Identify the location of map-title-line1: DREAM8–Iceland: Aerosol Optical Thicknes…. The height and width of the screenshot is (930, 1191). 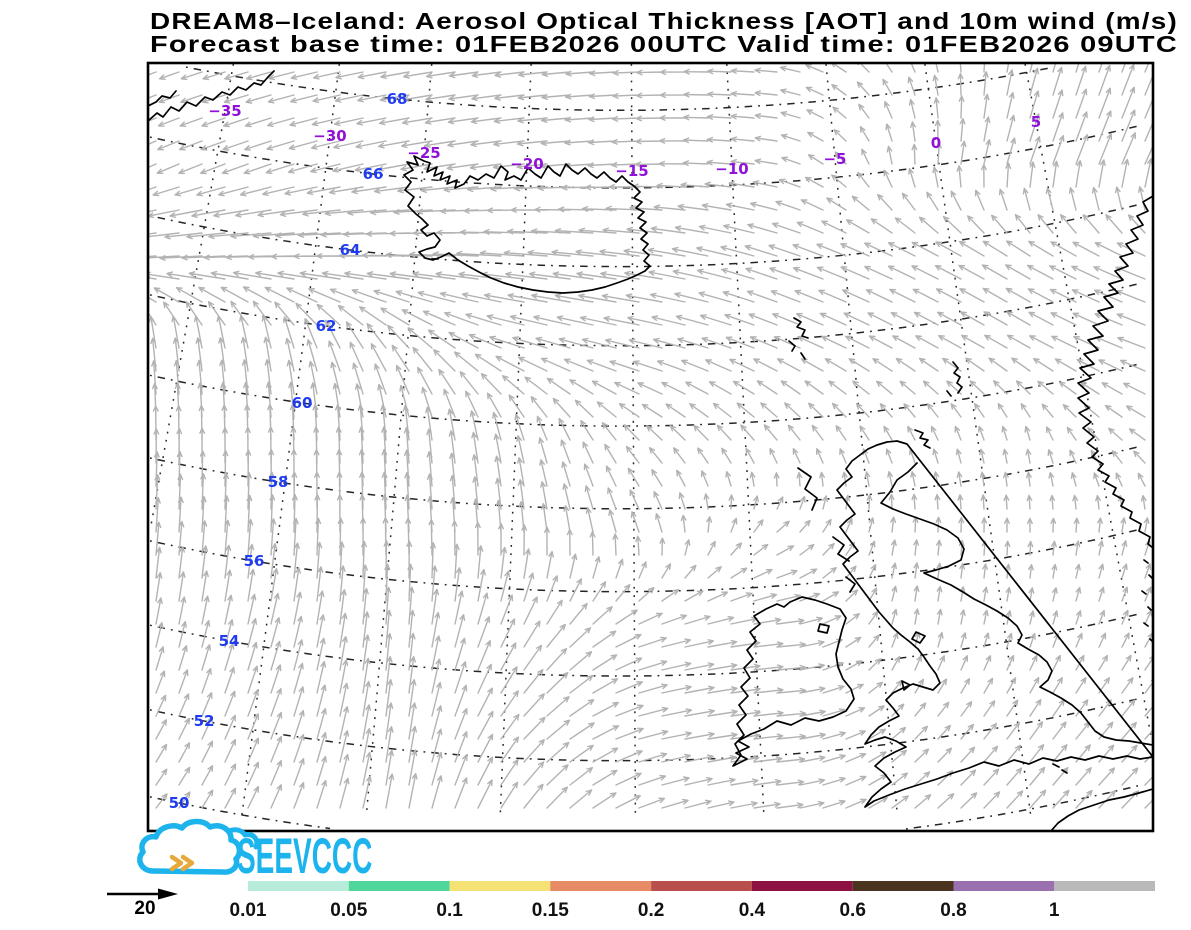
(664, 21).